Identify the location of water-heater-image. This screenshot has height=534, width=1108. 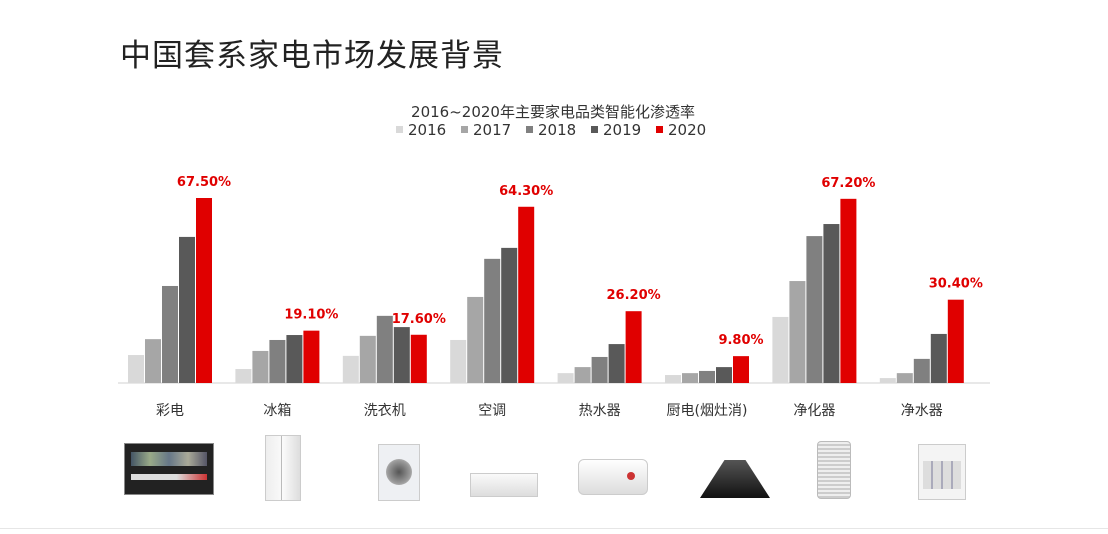
(613, 477).